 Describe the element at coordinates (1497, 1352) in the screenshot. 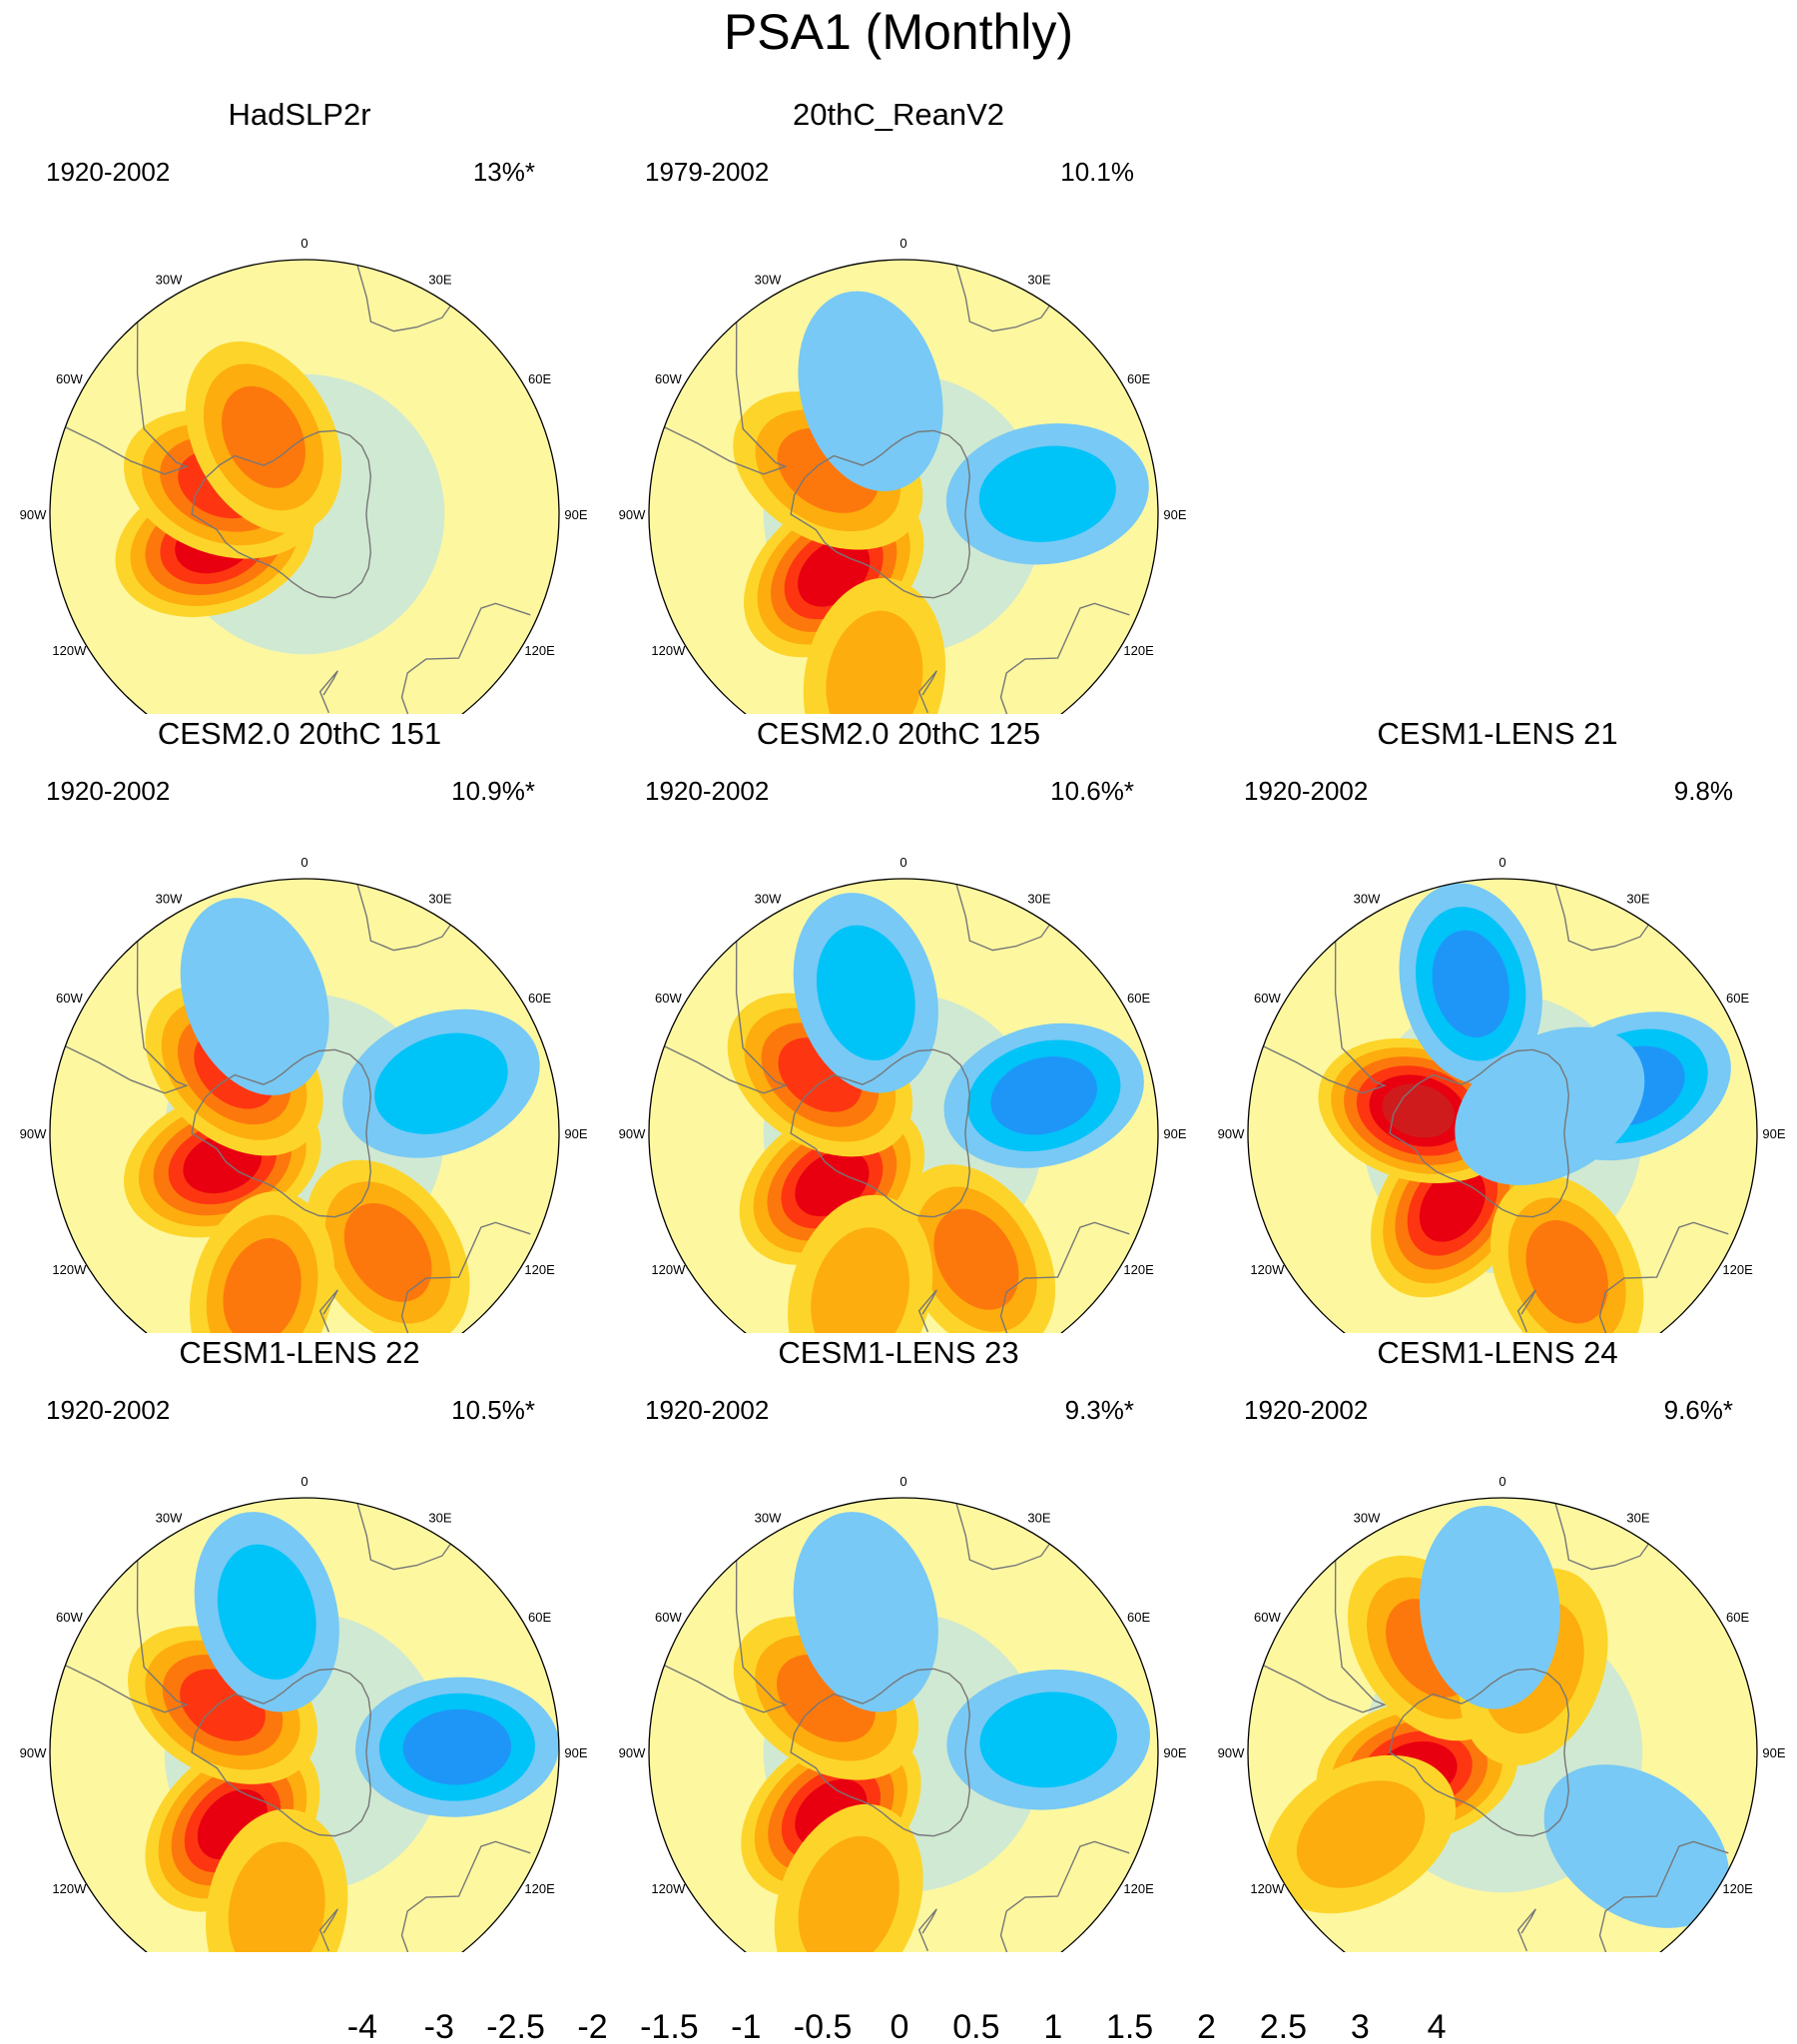

I see `panel-title: CESM1-LENS 24` at that location.